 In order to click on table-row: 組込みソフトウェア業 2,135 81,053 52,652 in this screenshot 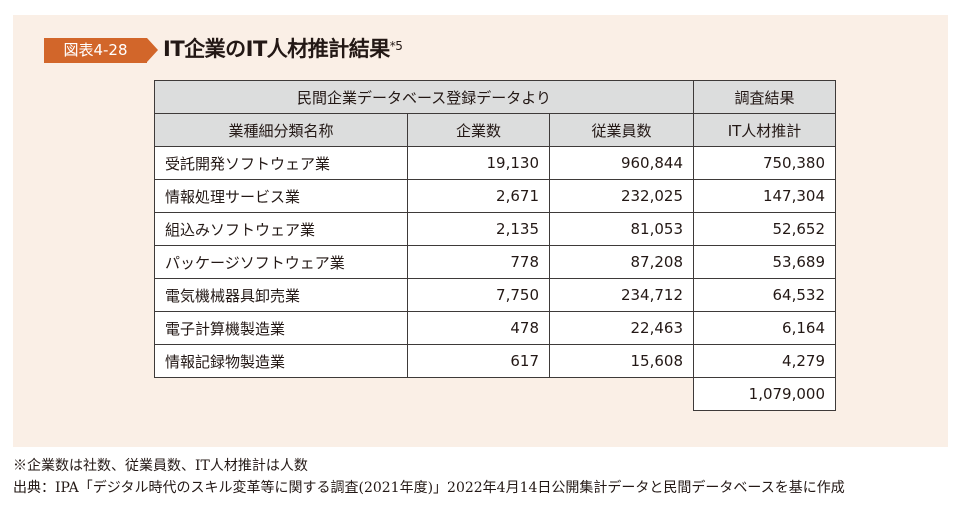, I will do `click(495, 229)`.